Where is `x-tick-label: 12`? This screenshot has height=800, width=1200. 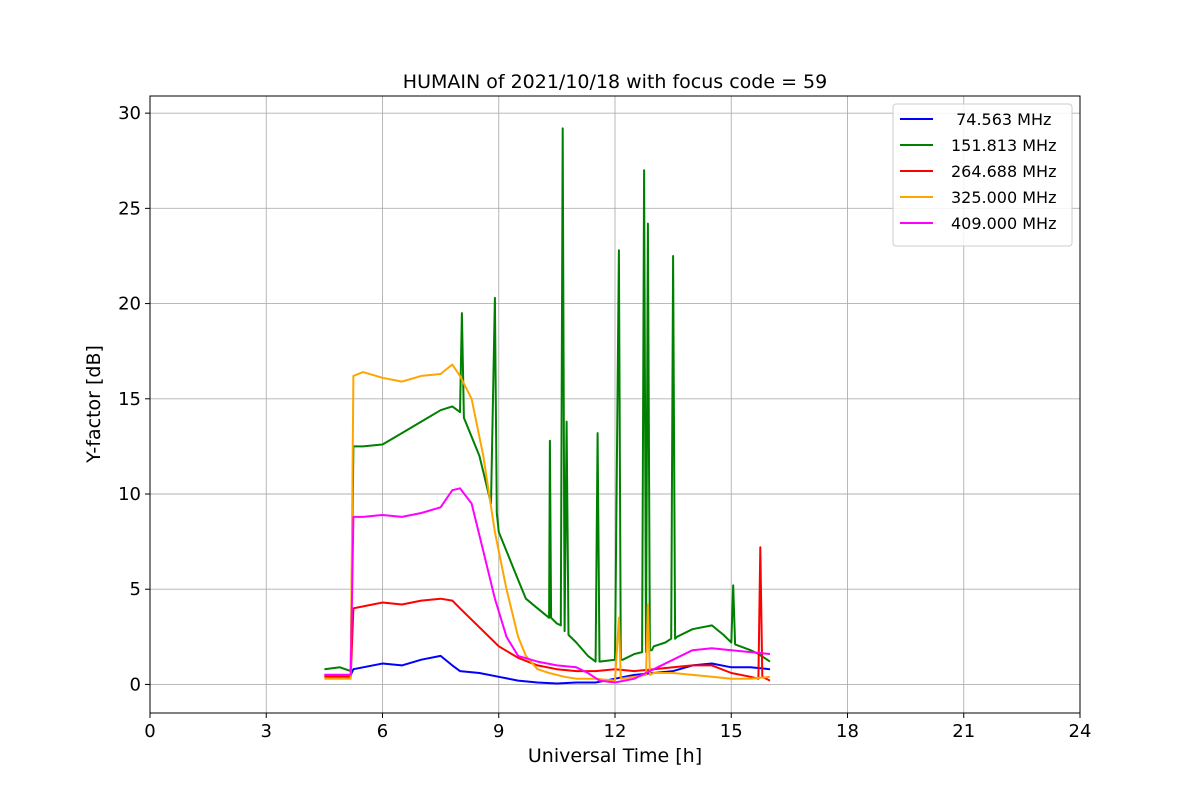
x-tick-label: 12 is located at coordinates (615, 731).